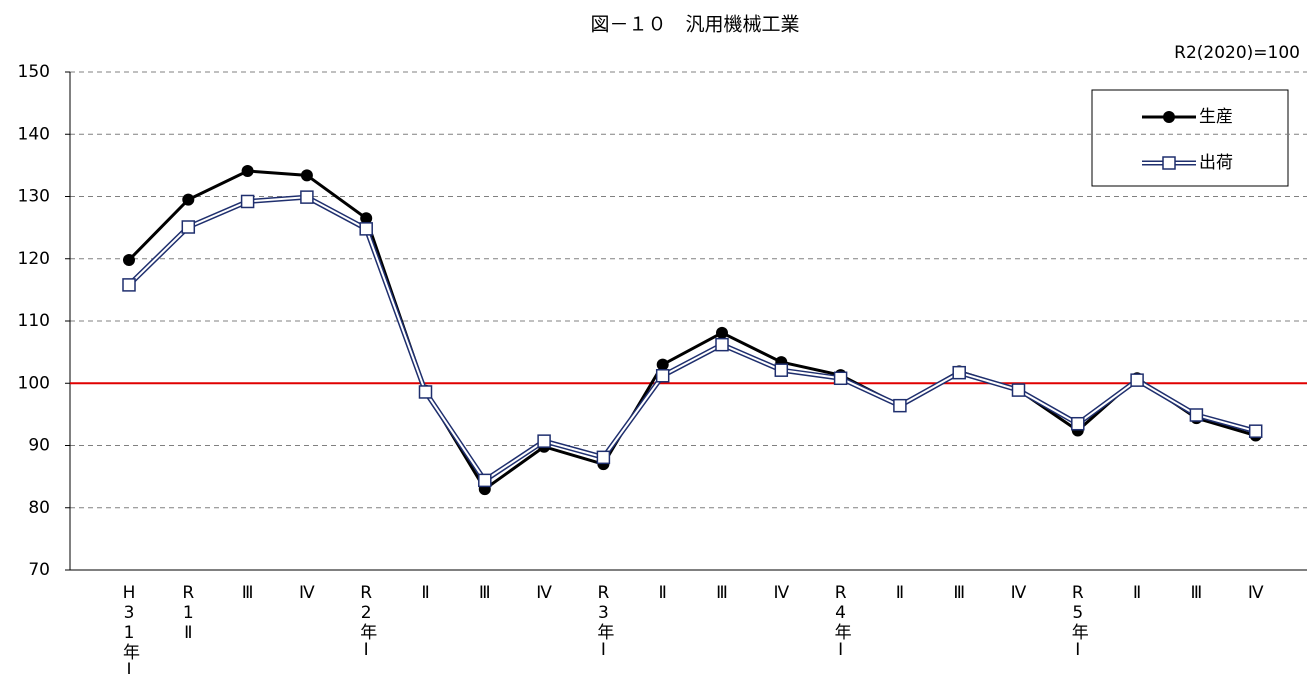 This screenshot has width=1307, height=674. What do you see at coordinates (34, 321) in the screenshot?
I see `y-tick-label: 110` at bounding box center [34, 321].